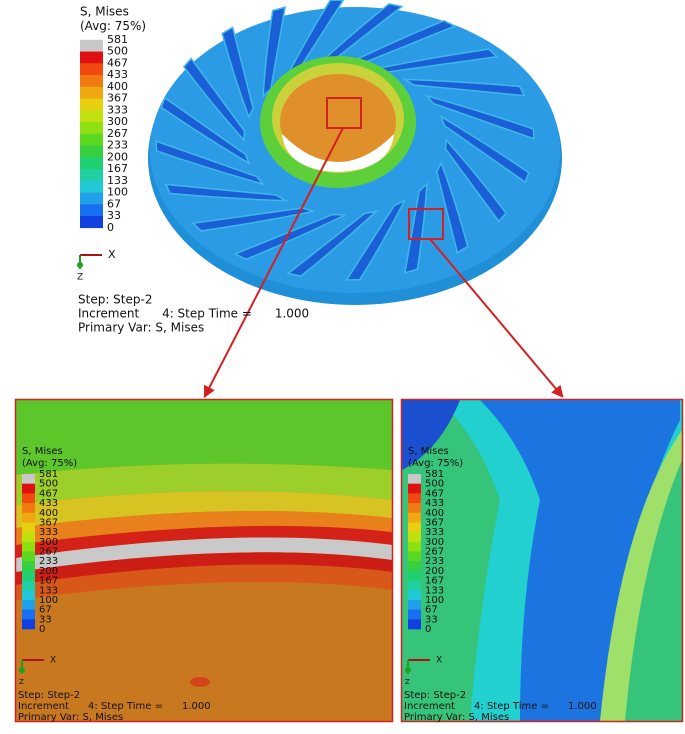  What do you see at coordinates (426, 224) in the screenshot?
I see `zoom-box` at bounding box center [426, 224].